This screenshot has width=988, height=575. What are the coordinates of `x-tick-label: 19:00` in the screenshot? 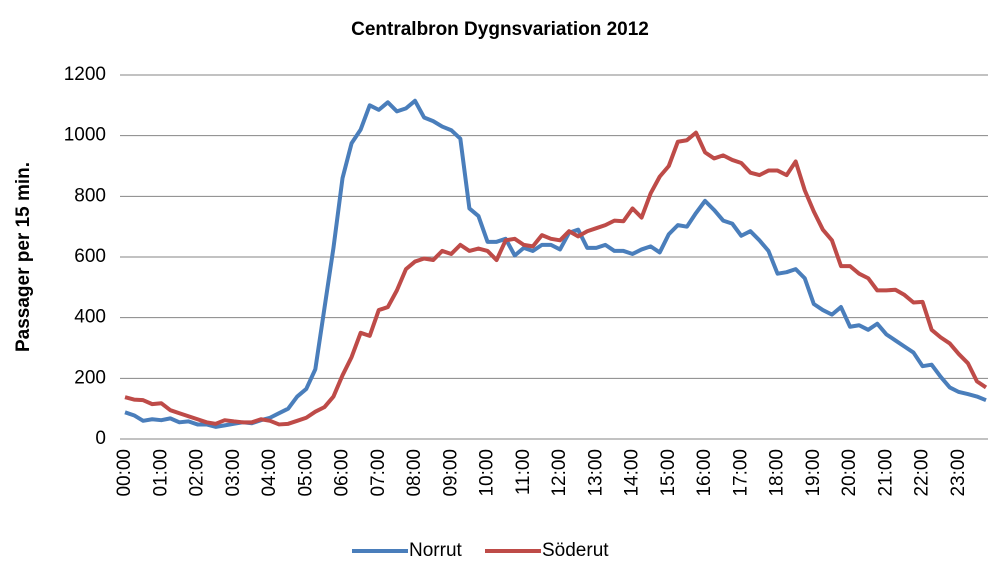 It's located at (813, 473).